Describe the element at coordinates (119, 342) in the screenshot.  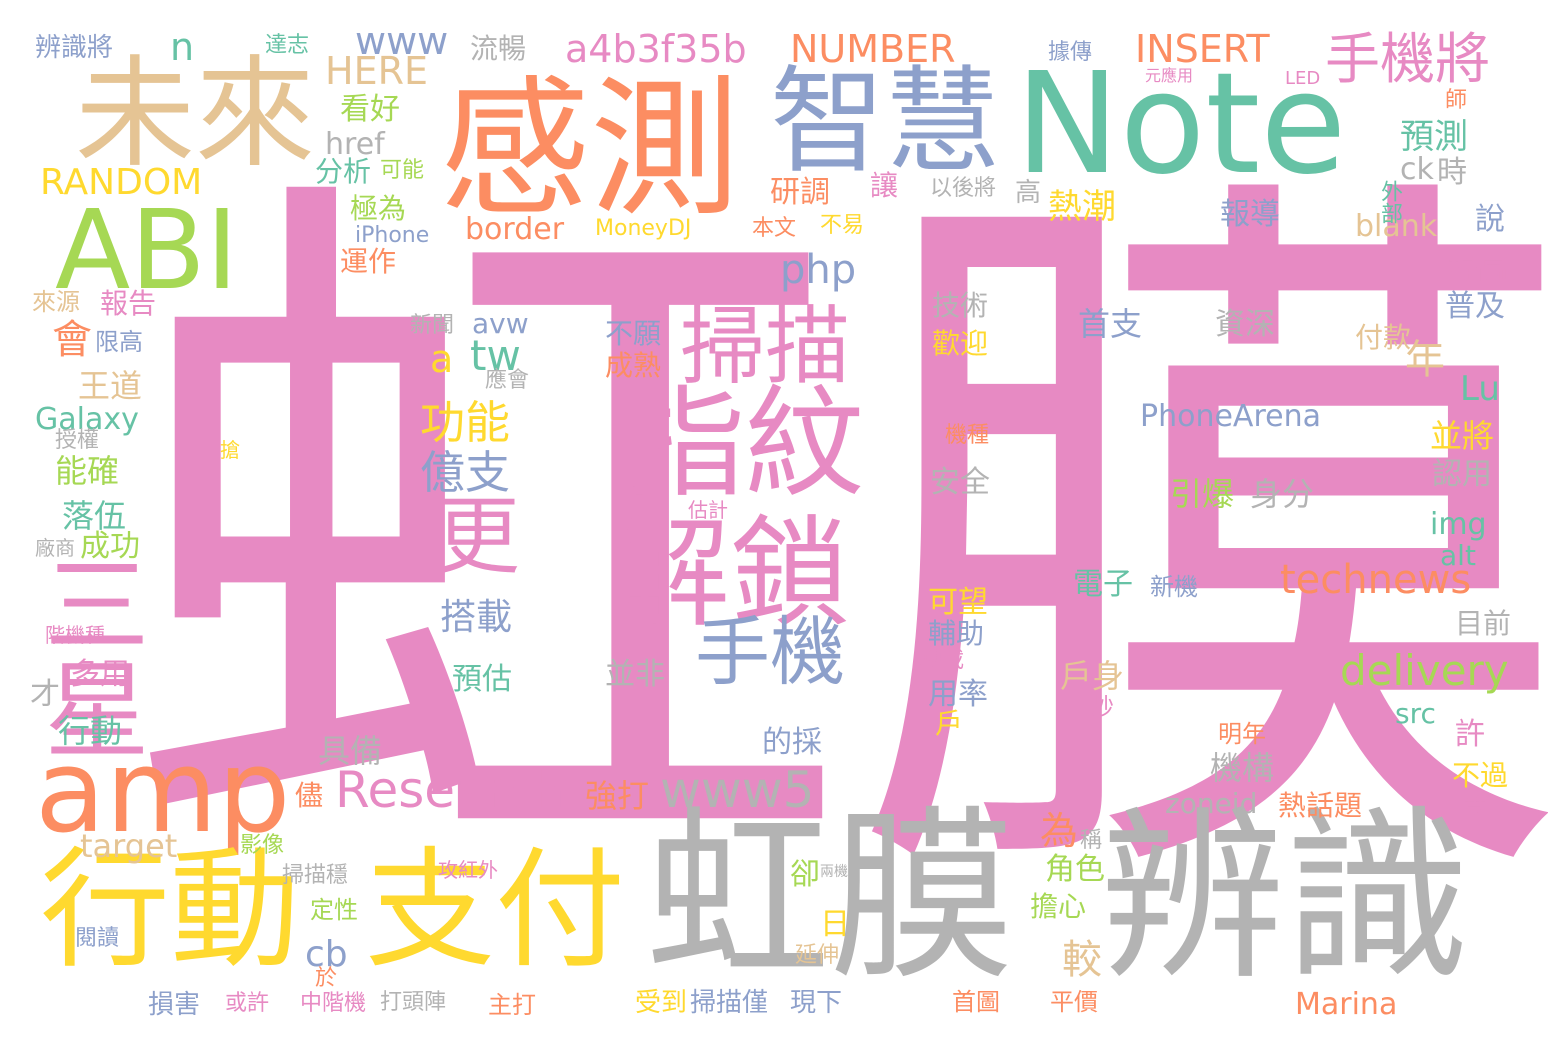
I see `word-limit-high: 限高` at that location.